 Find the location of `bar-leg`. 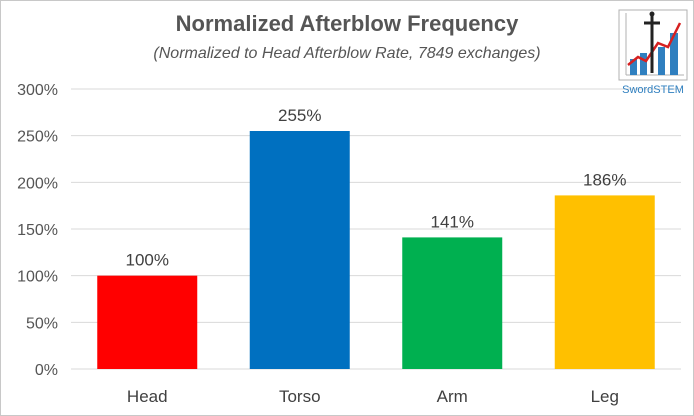

bar-leg is located at coordinates (604, 282).